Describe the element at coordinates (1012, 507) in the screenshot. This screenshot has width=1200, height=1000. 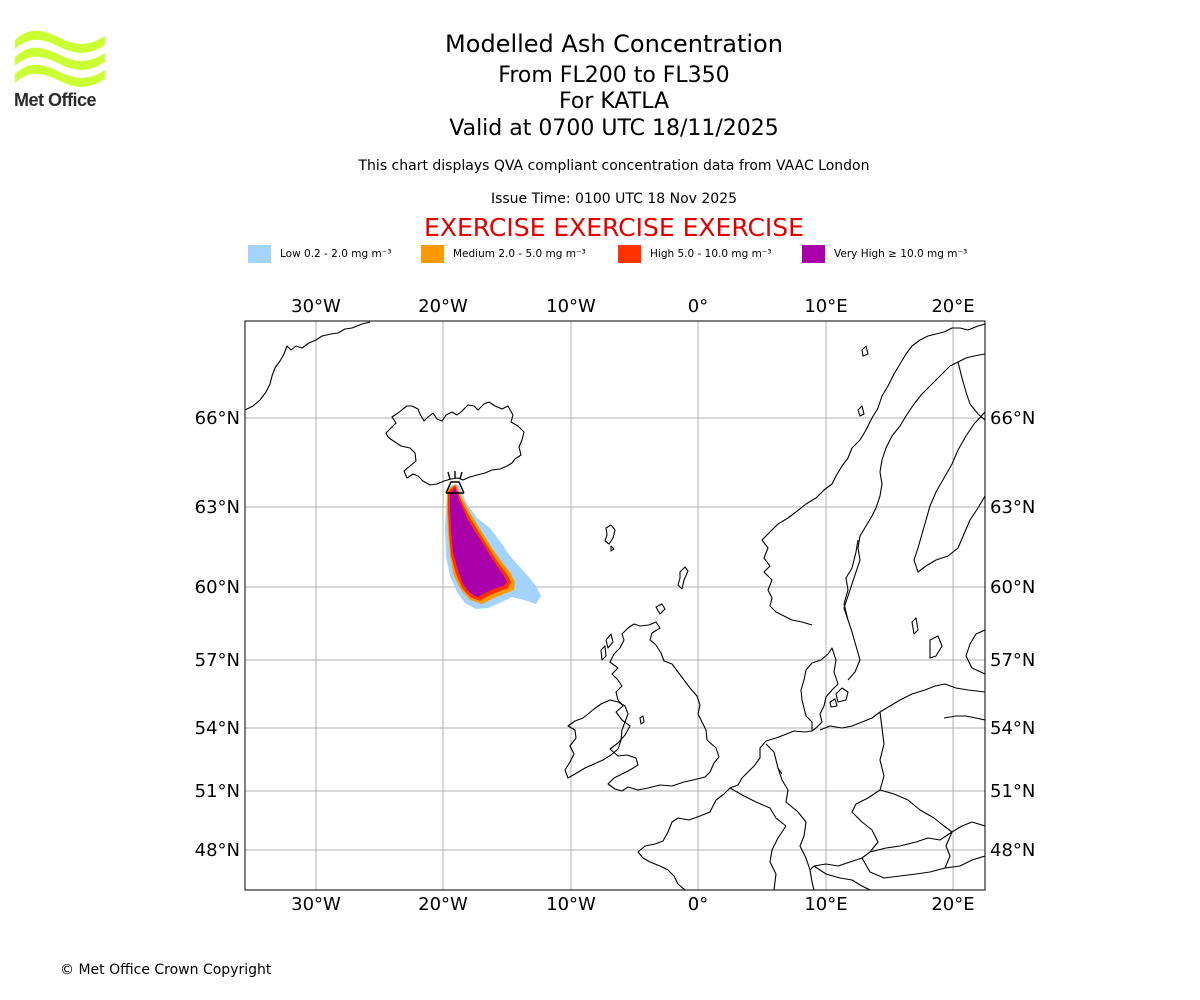
I see `lat-tick-right-63n: 63°N` at that location.